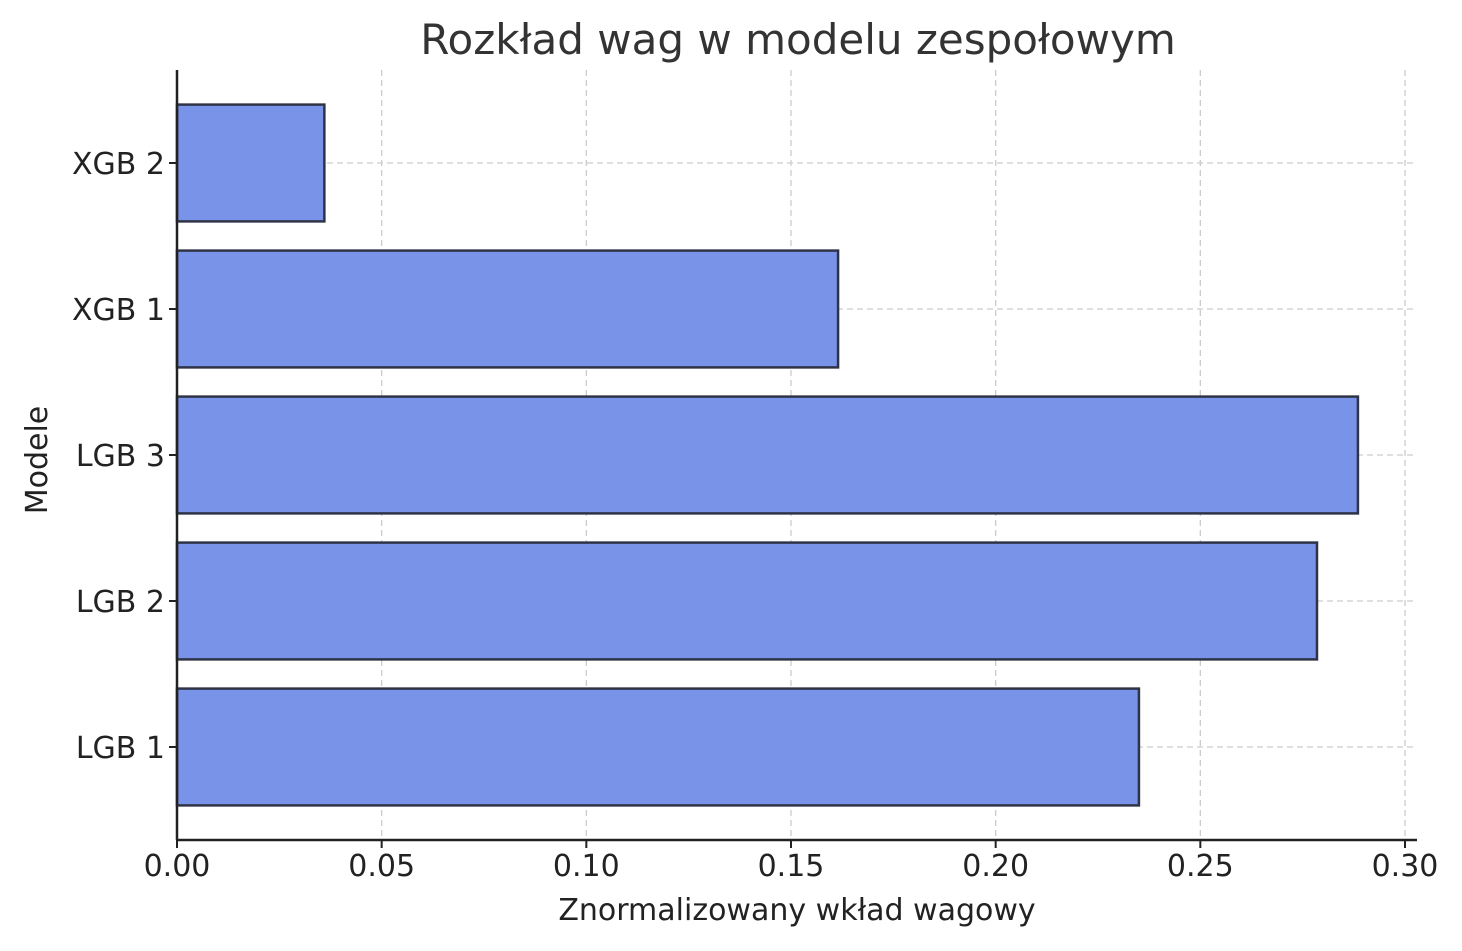 Image resolution: width=1462 pixels, height=951 pixels. What do you see at coordinates (1405, 866) in the screenshot?
I see `x-tick-label: 0.30` at bounding box center [1405, 866].